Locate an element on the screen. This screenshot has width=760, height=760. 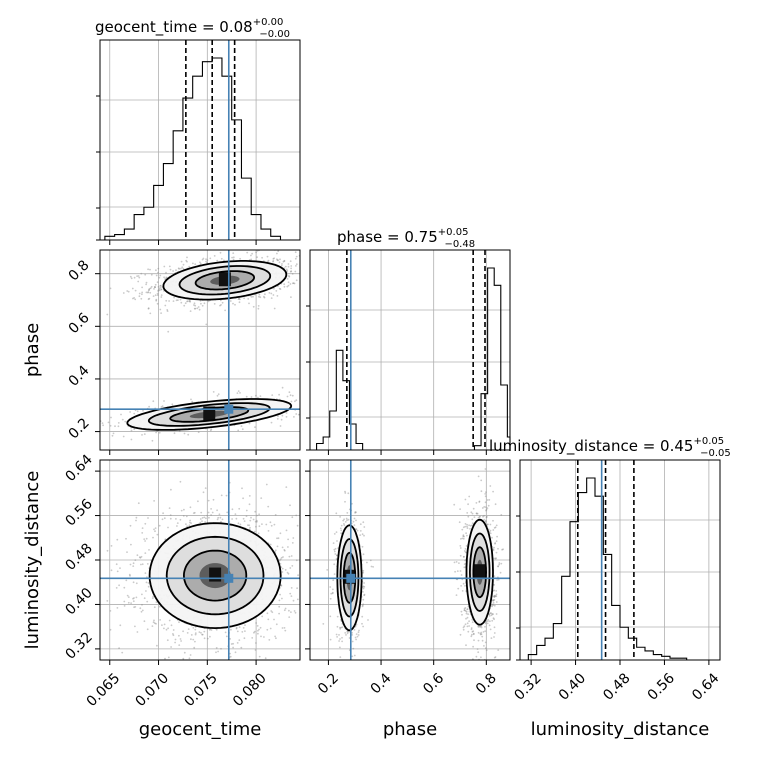
x-tick-label: 0.64 is located at coordinates (705, 686).